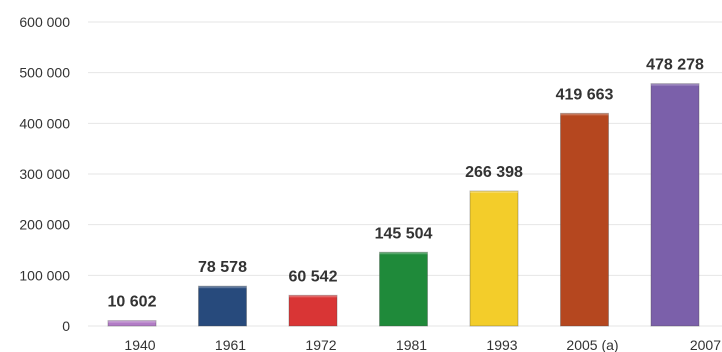  I want to click on x-tick-label: 1972, so click(320, 344).